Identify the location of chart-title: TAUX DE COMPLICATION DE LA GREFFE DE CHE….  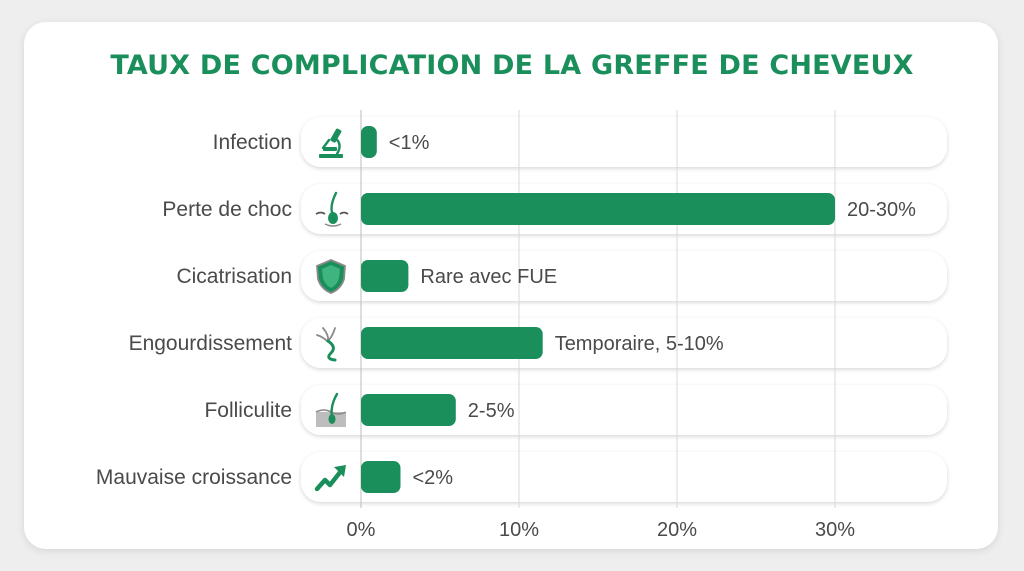
(512, 65).